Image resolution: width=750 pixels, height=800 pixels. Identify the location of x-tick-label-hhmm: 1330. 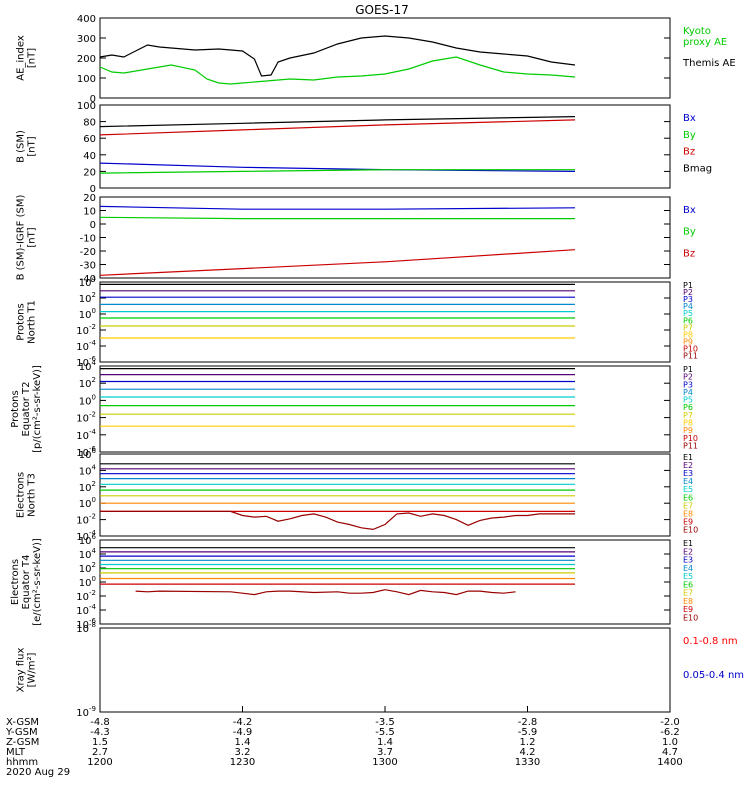
(527, 762).